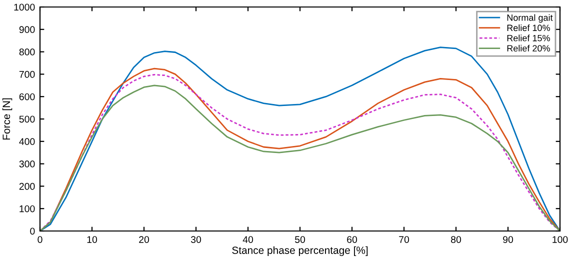 This screenshot has width=569, height=263. I want to click on y-tick-label: 500, so click(27, 119).